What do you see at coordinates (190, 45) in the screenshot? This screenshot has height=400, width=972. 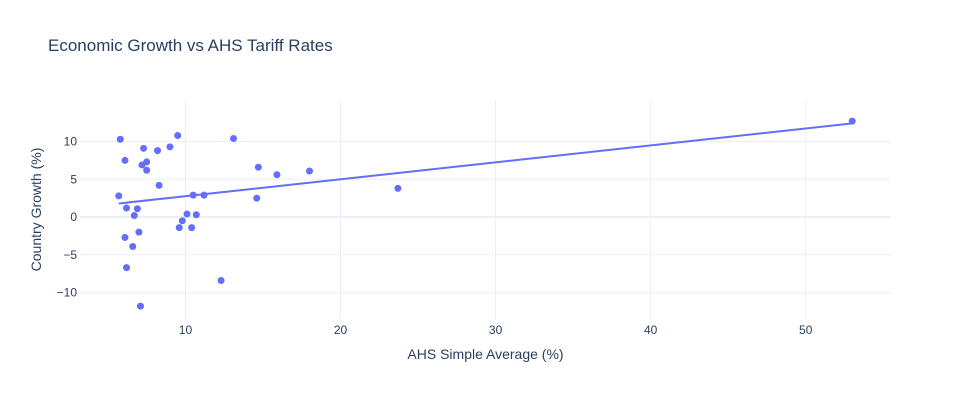 I see `chart-title: Economic Growth vs AHS Tariff Rates` at bounding box center [190, 45].